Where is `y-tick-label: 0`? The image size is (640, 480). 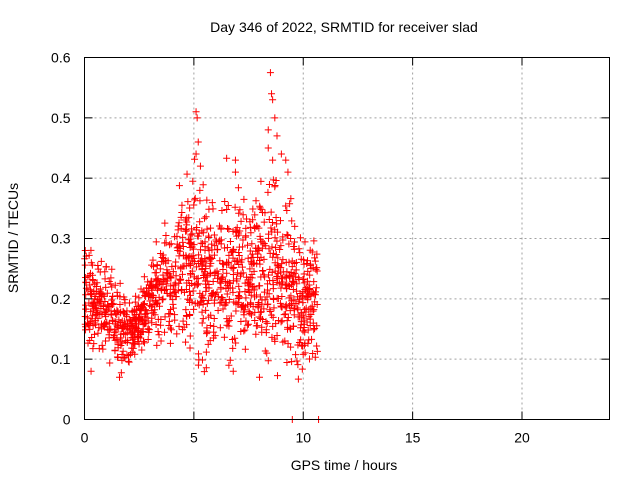 y-tick-label: 0 is located at coordinates (67, 420).